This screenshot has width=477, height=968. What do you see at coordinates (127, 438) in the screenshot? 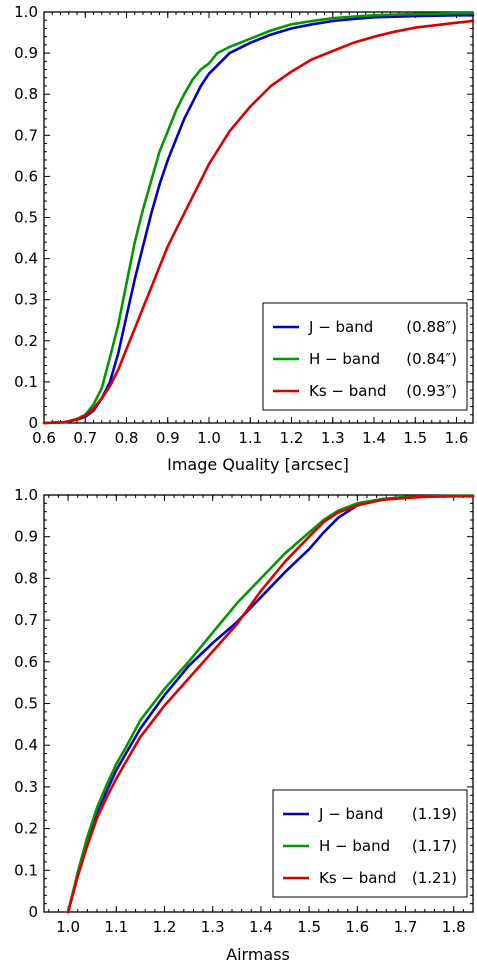
I see `x-tick-label: 0.8` at bounding box center [127, 438].